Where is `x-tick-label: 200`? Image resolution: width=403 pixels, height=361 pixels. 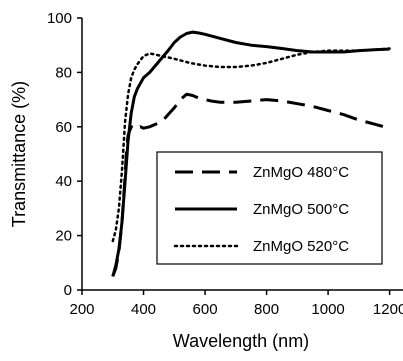
x-tick-label: 200 is located at coordinates (81, 309).